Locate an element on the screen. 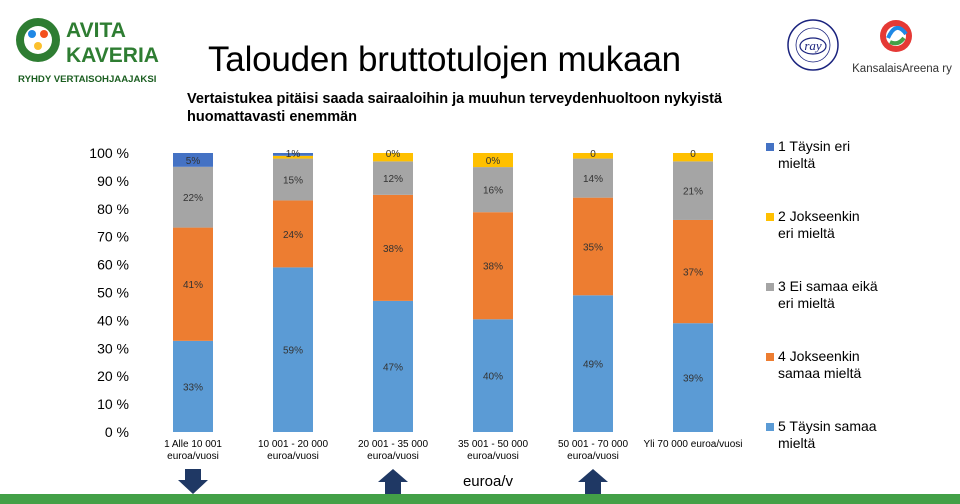 The width and height of the screenshot is (960, 504). x-tick-label: 50 001 - 70 000 euroa/vuosi is located at coordinates (593, 450).